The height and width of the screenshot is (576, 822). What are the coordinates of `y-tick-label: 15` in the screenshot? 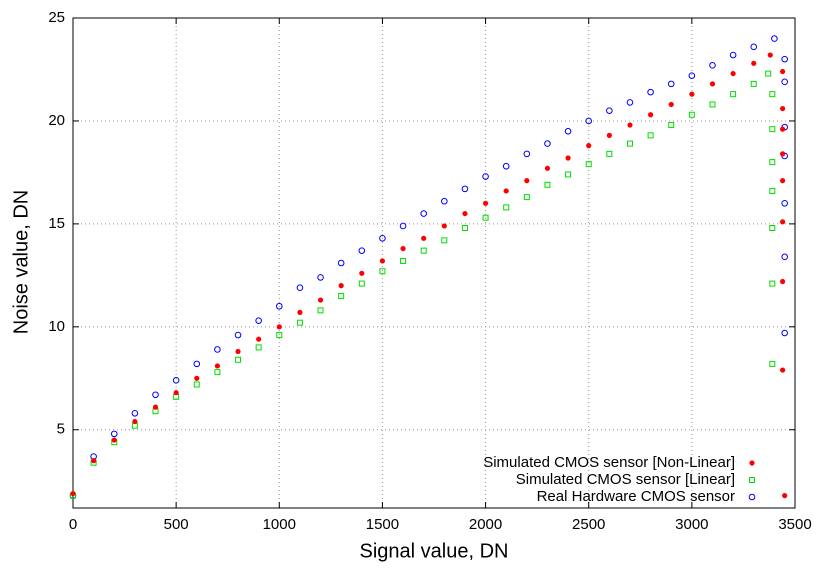 It's located at (56, 223).